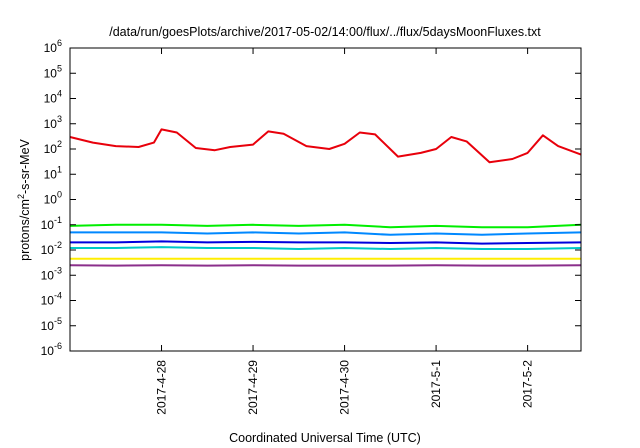 The height and width of the screenshot is (448, 640). What do you see at coordinates (253, 387) in the screenshot?
I see `x-tick-label: 2017-4-29` at bounding box center [253, 387].